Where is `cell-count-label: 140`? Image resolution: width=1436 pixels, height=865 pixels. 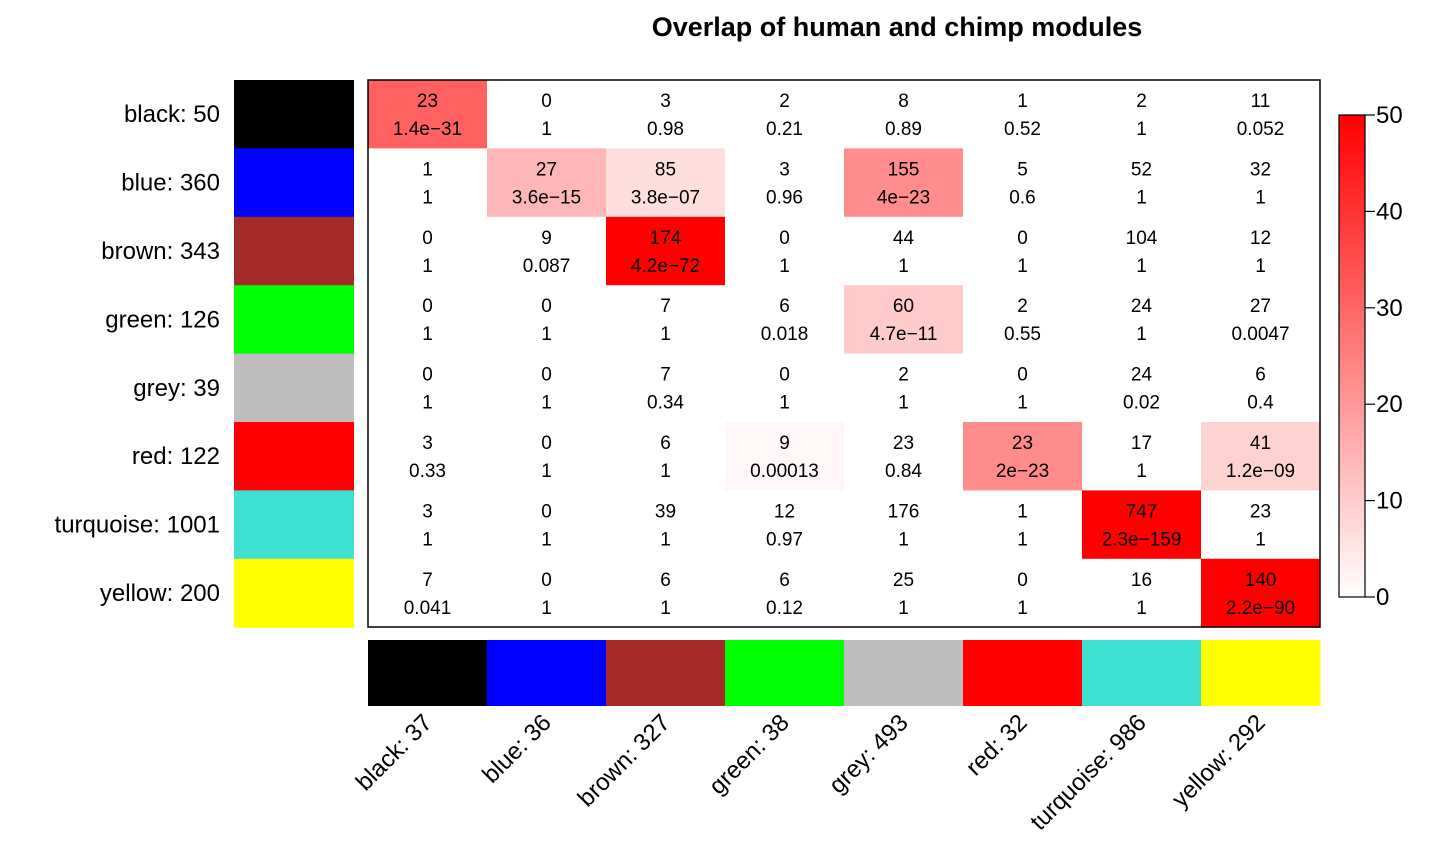 cell-count-label: 140 is located at coordinates (1261, 580).